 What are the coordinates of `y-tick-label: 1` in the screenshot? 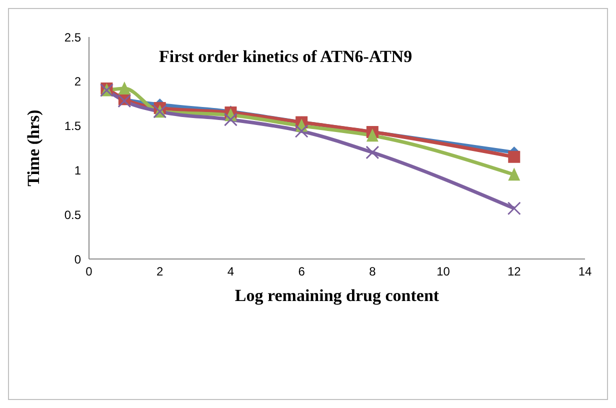 It's located at (78, 170).